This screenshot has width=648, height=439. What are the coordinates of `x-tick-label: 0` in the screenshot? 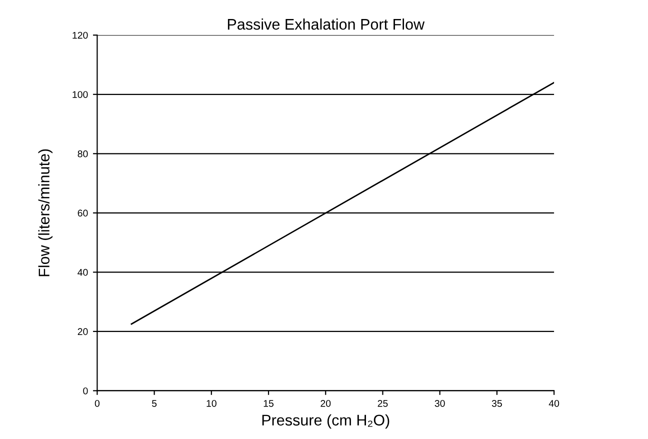 It's located at (97, 403).